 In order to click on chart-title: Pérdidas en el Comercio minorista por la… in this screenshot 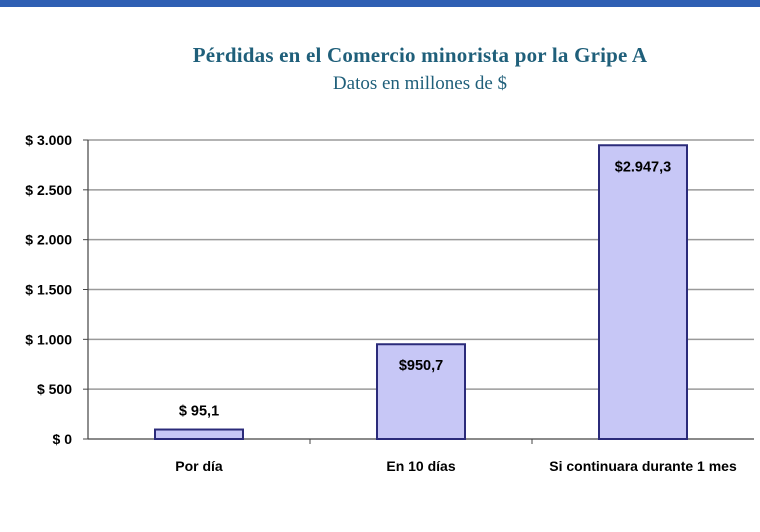, I will do `click(420, 55)`.